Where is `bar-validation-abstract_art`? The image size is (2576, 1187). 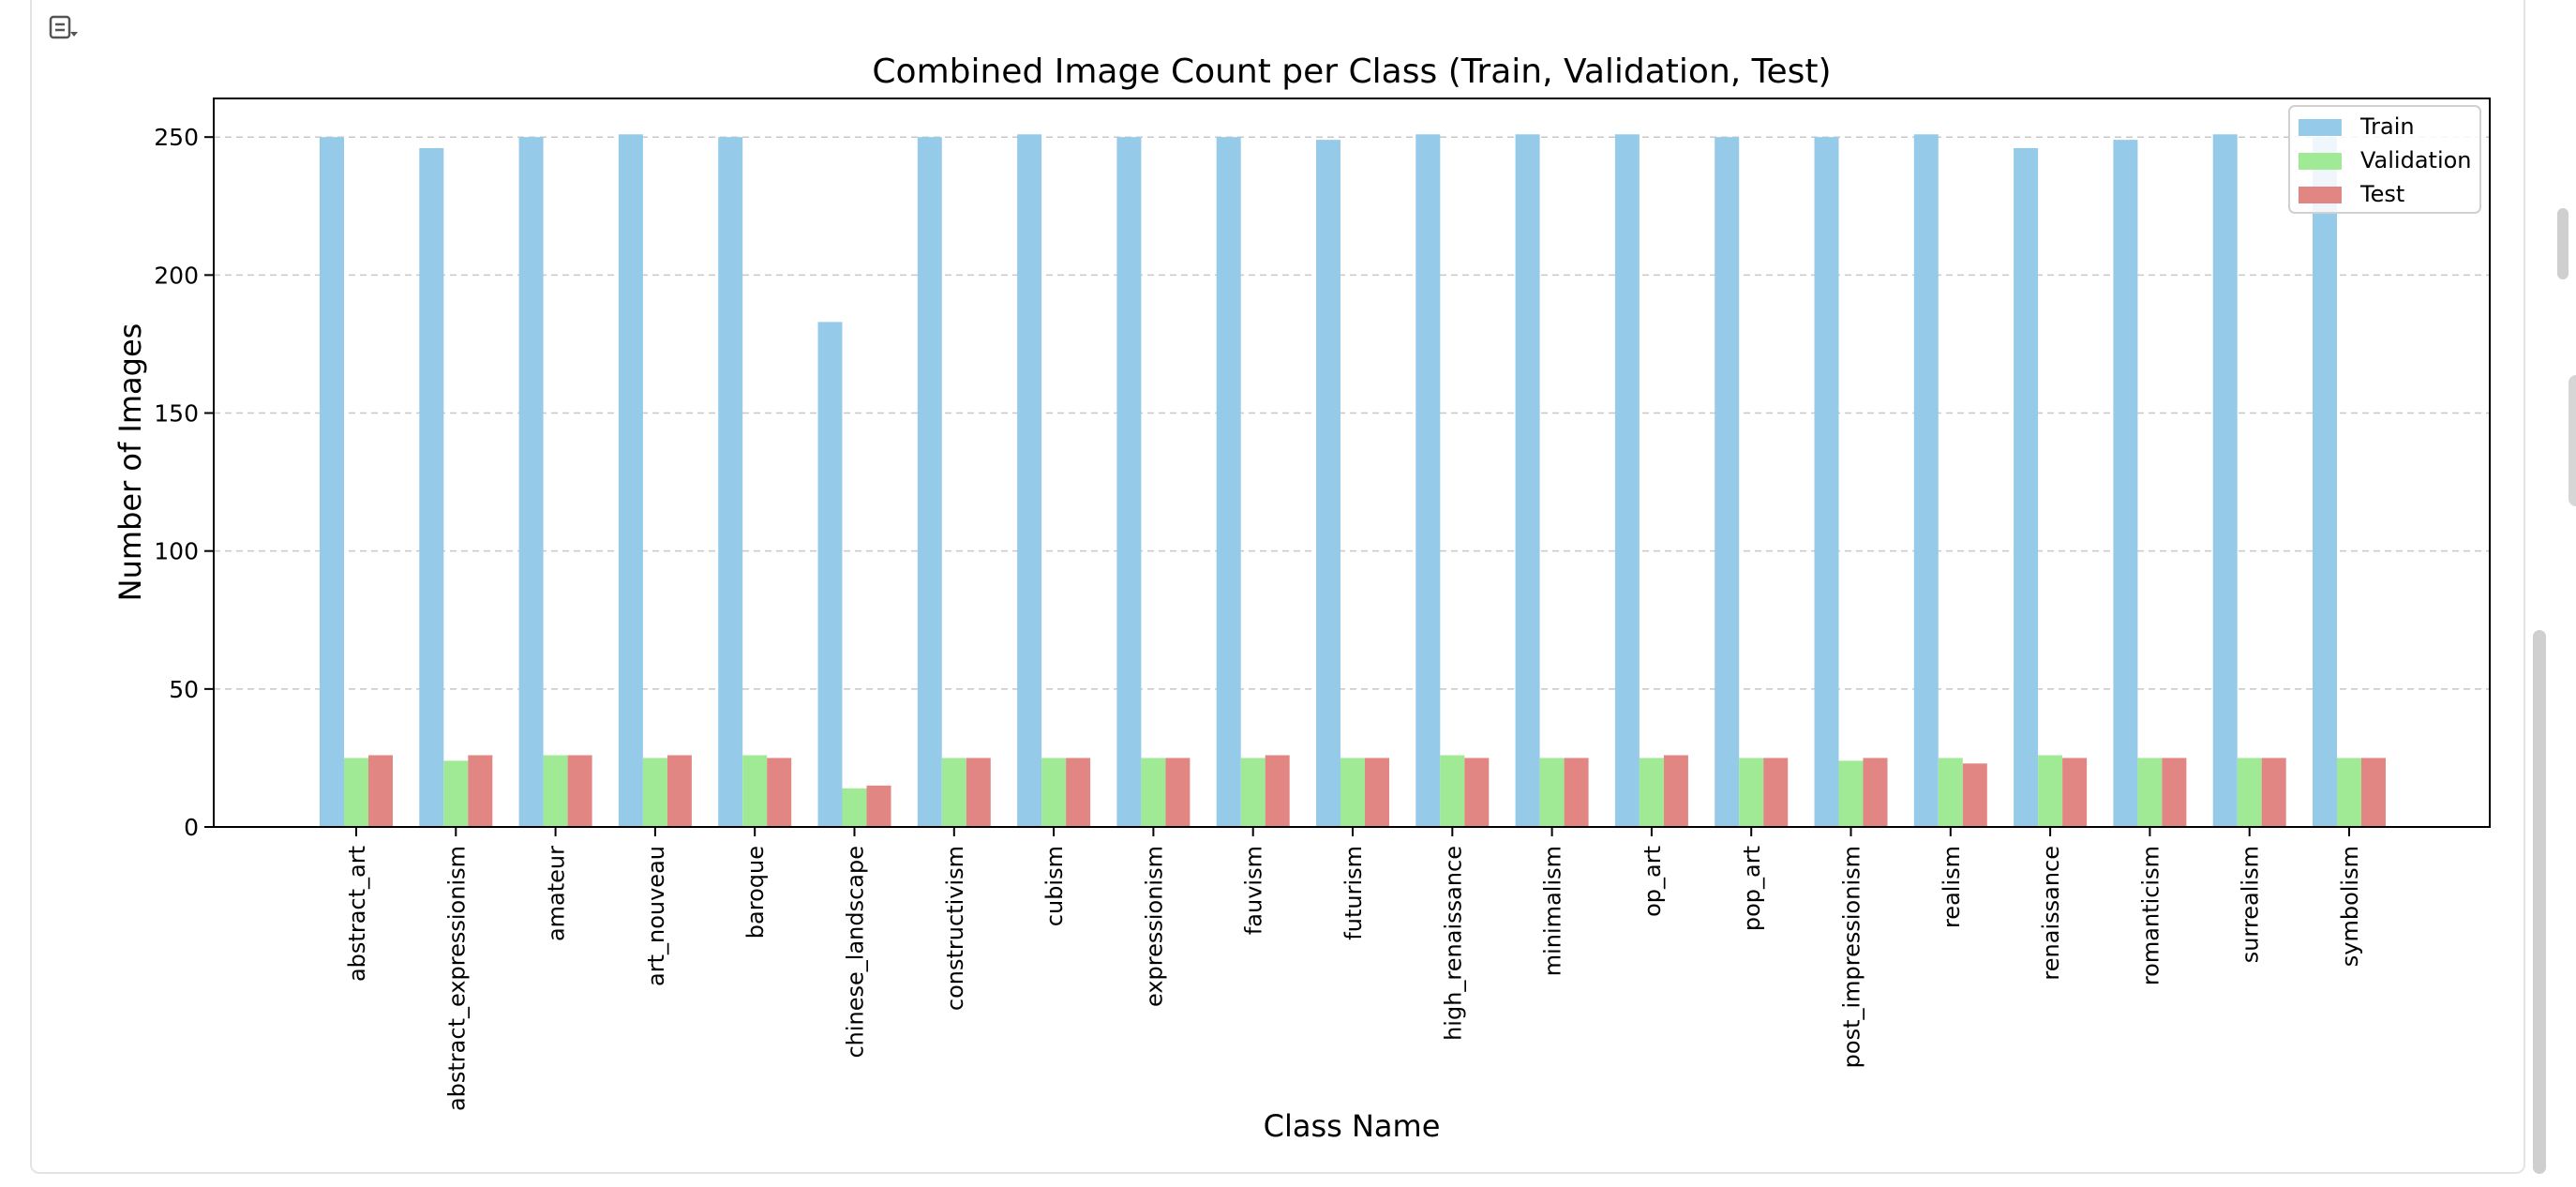 bar-validation-abstract_art is located at coordinates (356, 792).